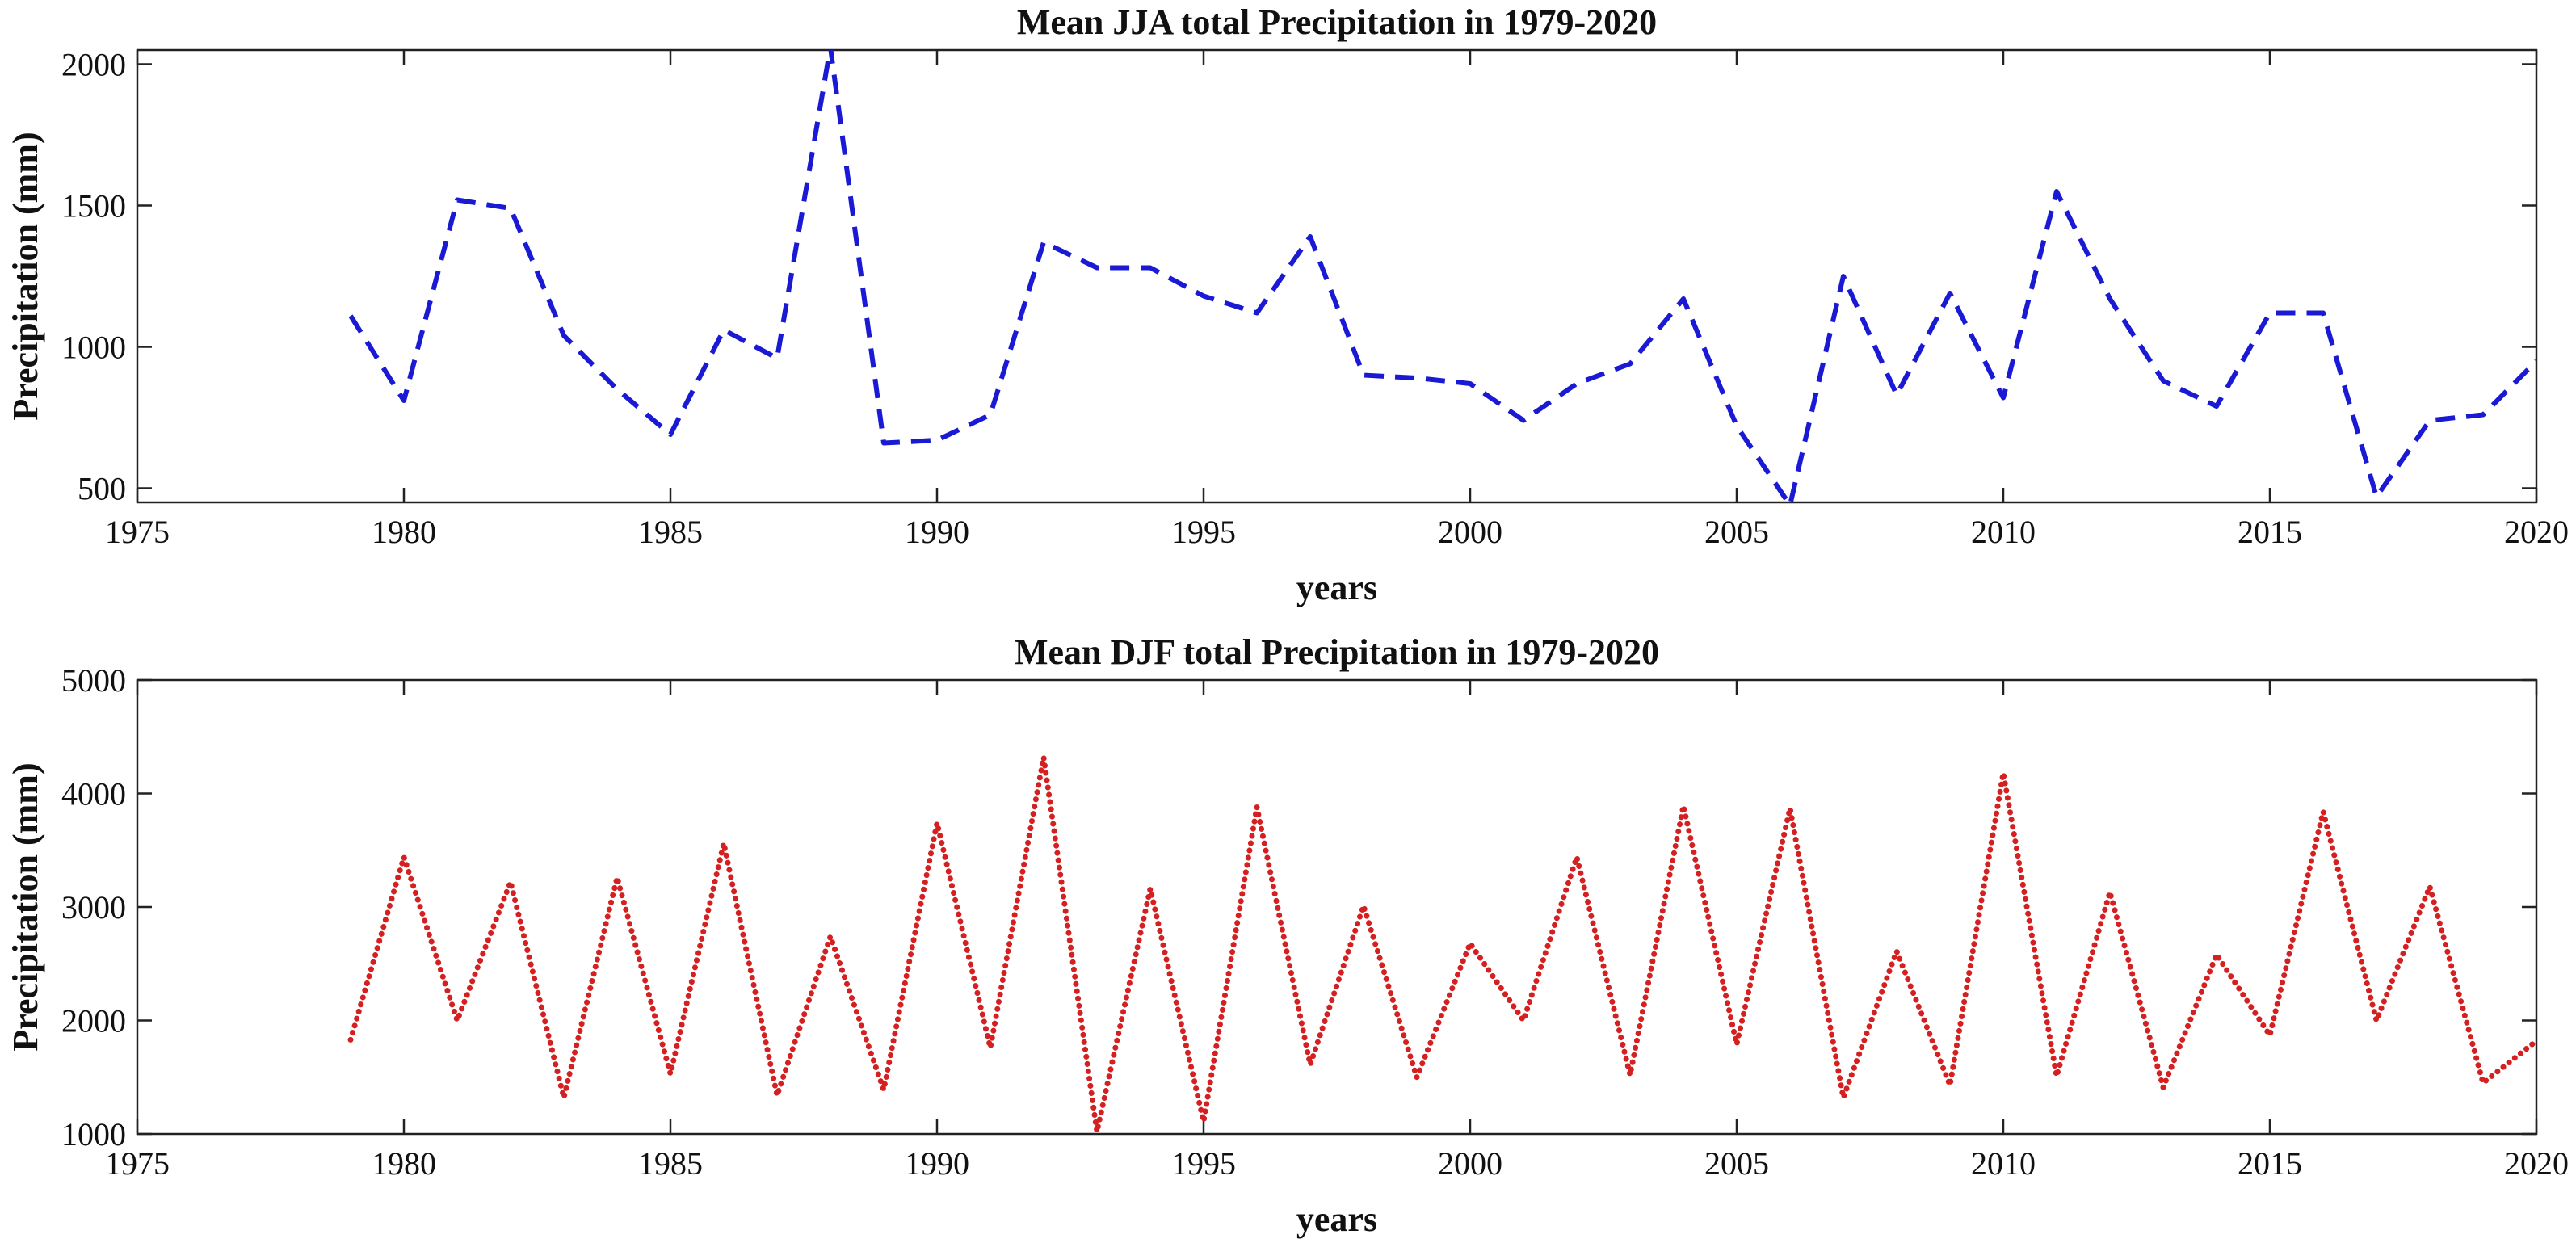  What do you see at coordinates (25, 906) in the screenshot?
I see `djf-y-axis-label: Precipitation (mm)` at bounding box center [25, 906].